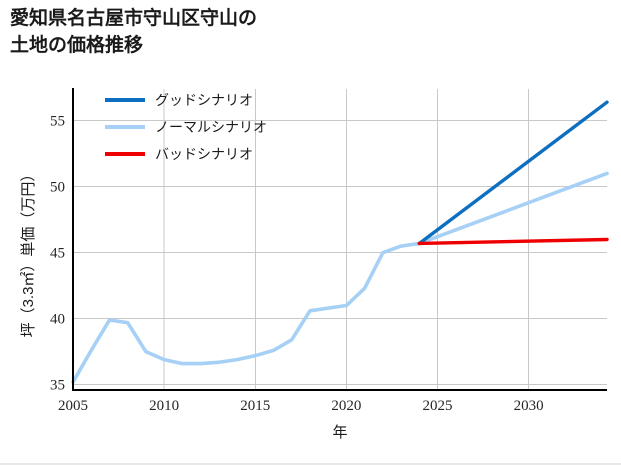 The width and height of the screenshot is (621, 465). Describe the element at coordinates (346, 406) in the screenshot. I see `x-tick-label: 2020` at that location.